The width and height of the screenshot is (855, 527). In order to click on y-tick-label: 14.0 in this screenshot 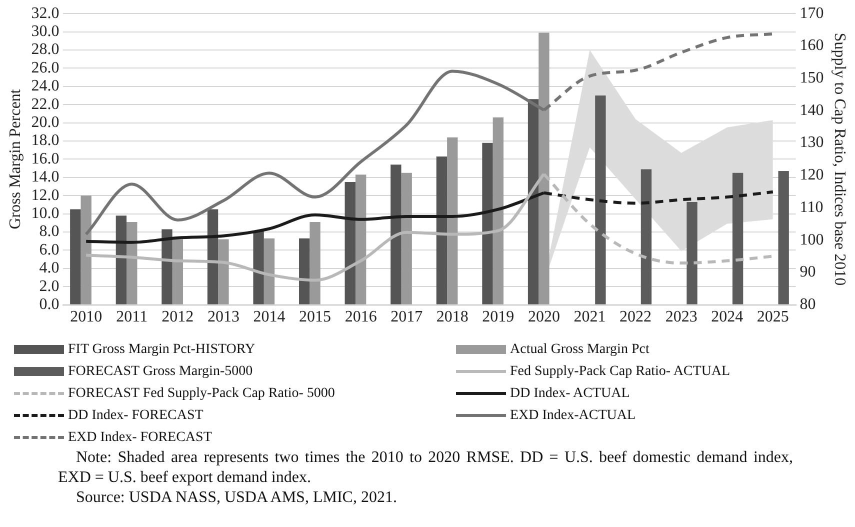, I will do `click(45, 177)`.